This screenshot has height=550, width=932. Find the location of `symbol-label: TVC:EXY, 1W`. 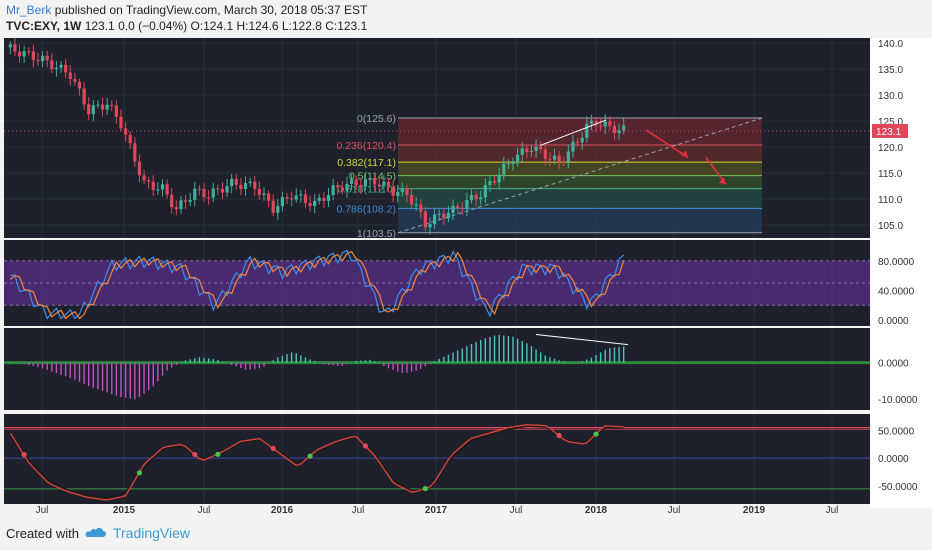

symbol-label: TVC:EXY, 1W is located at coordinates (44, 26).